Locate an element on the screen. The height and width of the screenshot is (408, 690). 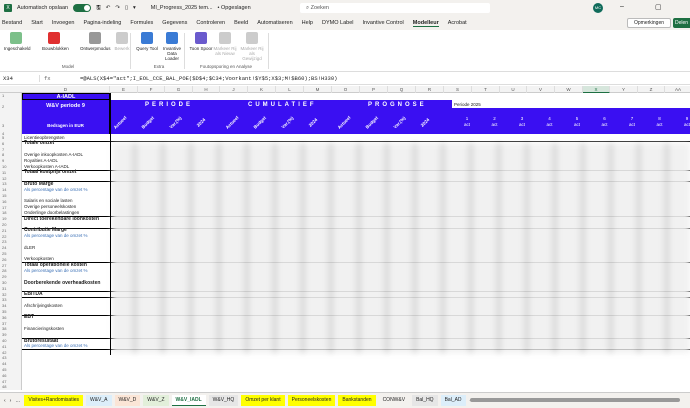
row-header: 21 is located at coordinates (4, 230).